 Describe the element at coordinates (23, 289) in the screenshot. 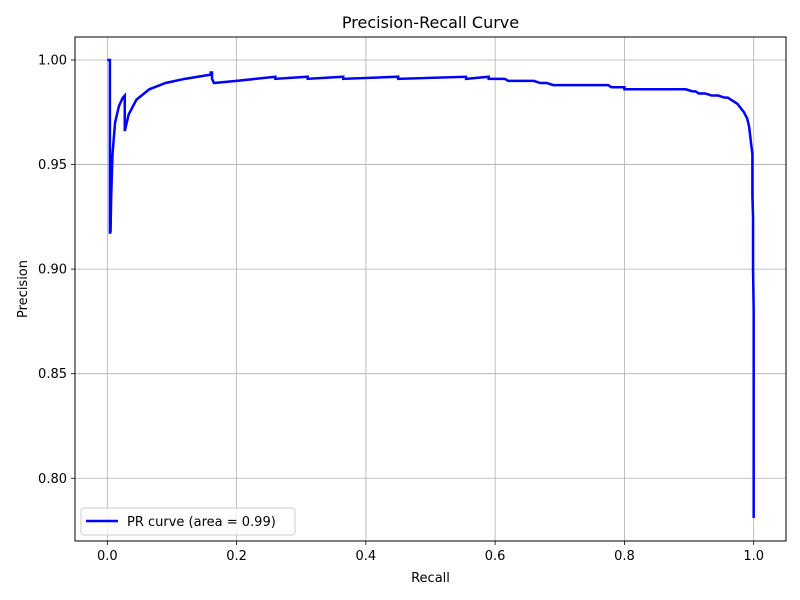

I see `y-axis-label: Precision` at that location.